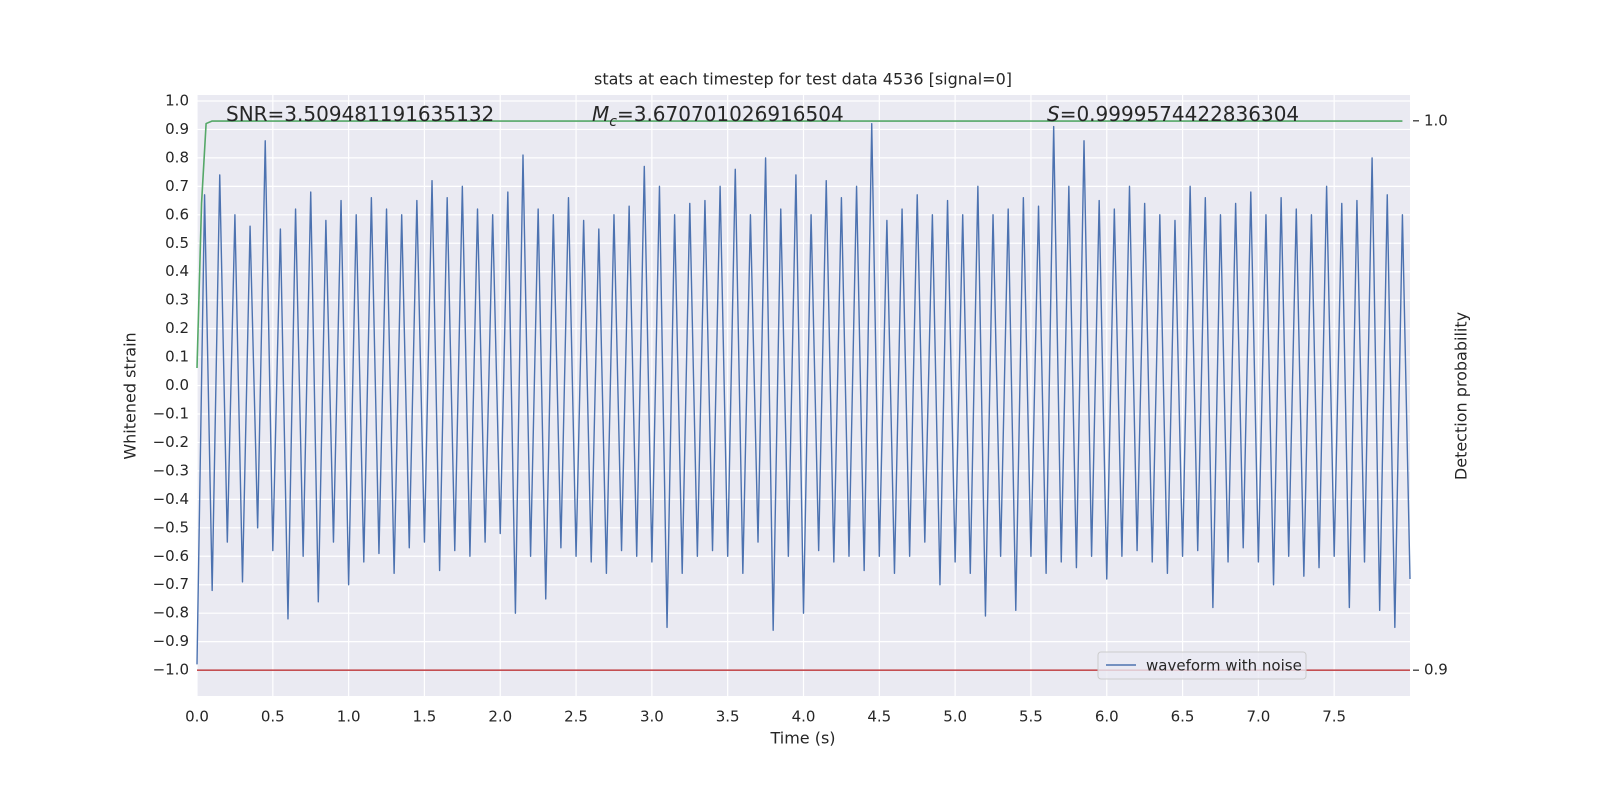 Image resolution: width=1600 pixels, height=800 pixels. I want to click on annotation-text: =0.9999574422836304, so click(1179, 114).